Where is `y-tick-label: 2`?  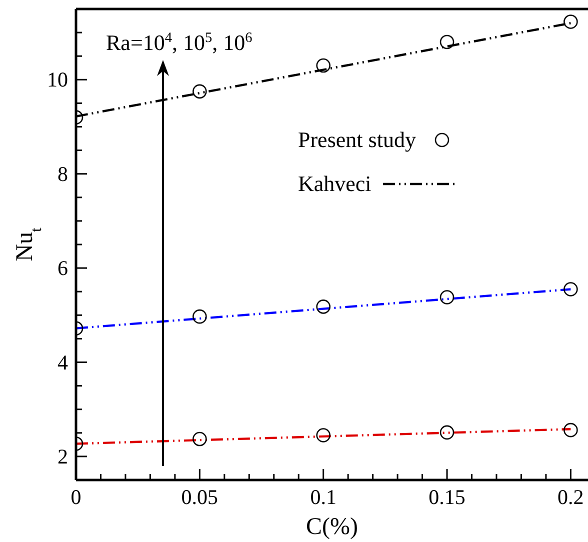
y-tick-label: 2 is located at coordinates (63, 456).